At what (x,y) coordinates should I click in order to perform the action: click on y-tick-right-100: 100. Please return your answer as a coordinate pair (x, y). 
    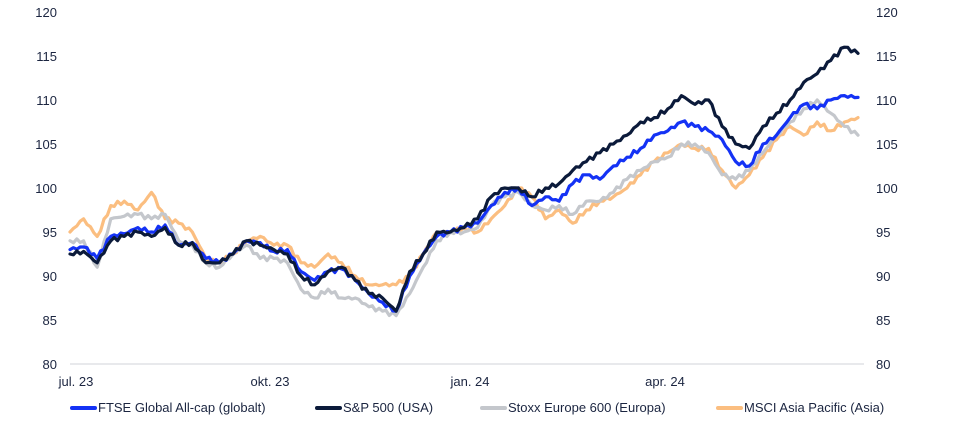
    Looking at the image, I should click on (887, 188).